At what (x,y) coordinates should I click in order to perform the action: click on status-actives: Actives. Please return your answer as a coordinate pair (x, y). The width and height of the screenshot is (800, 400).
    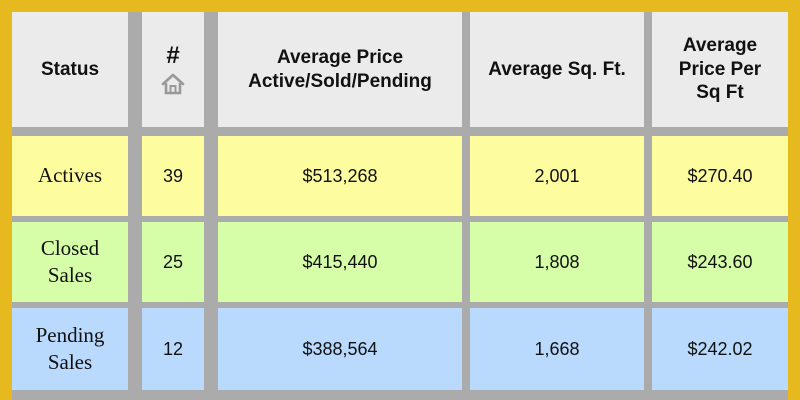
    Looking at the image, I should click on (70, 175).